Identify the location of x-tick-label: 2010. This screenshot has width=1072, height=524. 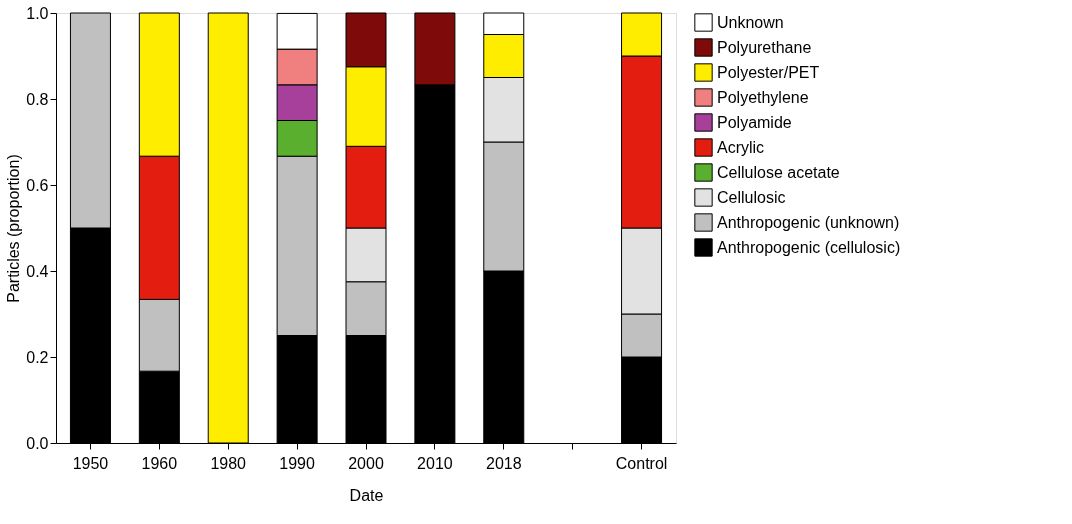
(435, 463).